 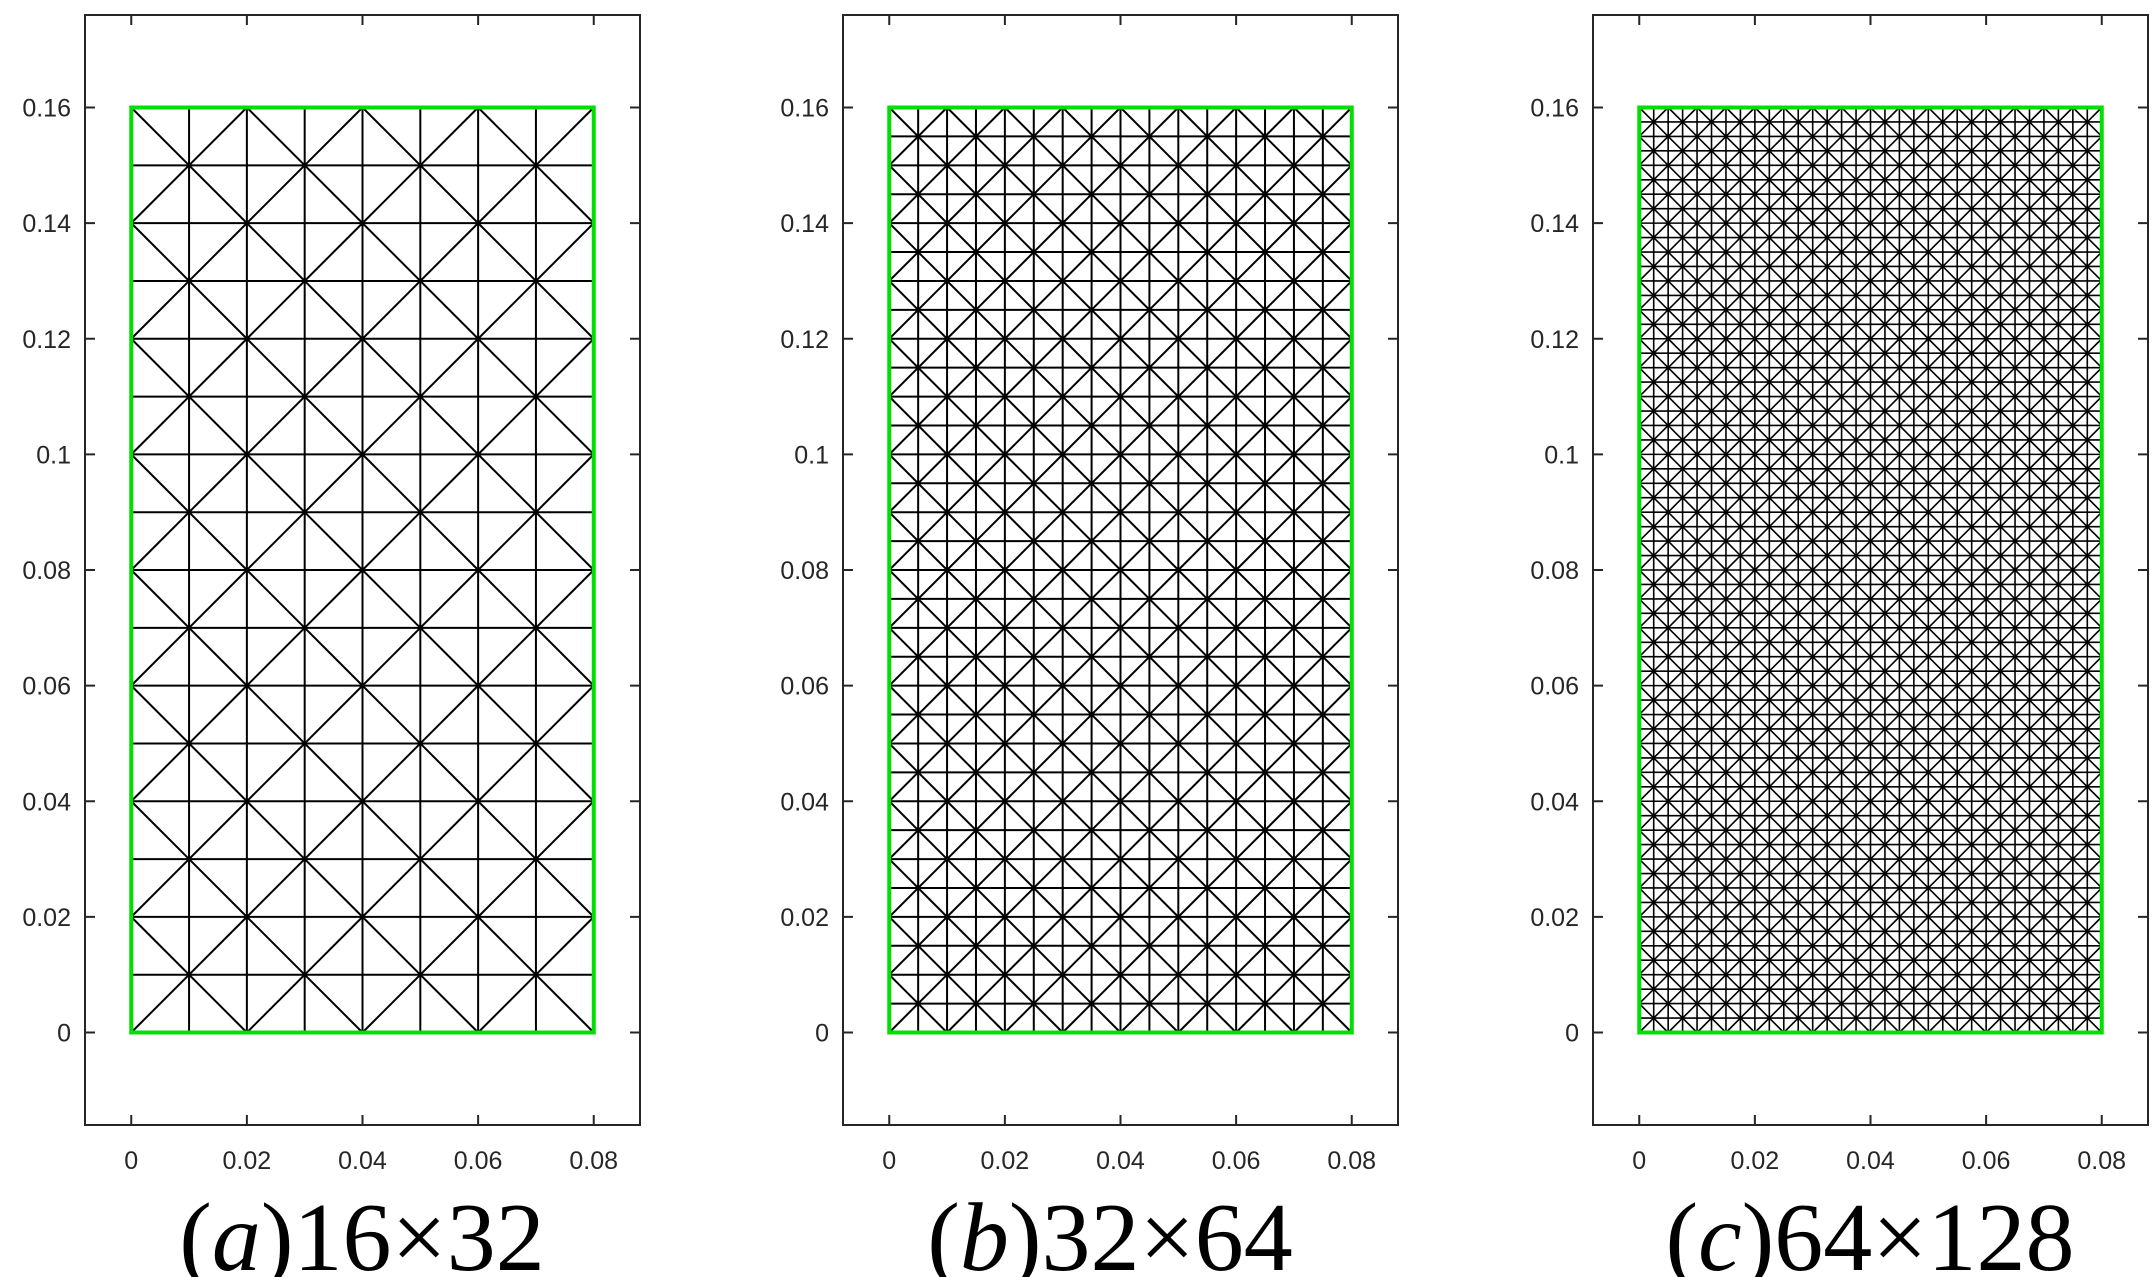 What do you see at coordinates (1554, 802) in the screenshot?
I see `y-tick-label: 0.04` at bounding box center [1554, 802].